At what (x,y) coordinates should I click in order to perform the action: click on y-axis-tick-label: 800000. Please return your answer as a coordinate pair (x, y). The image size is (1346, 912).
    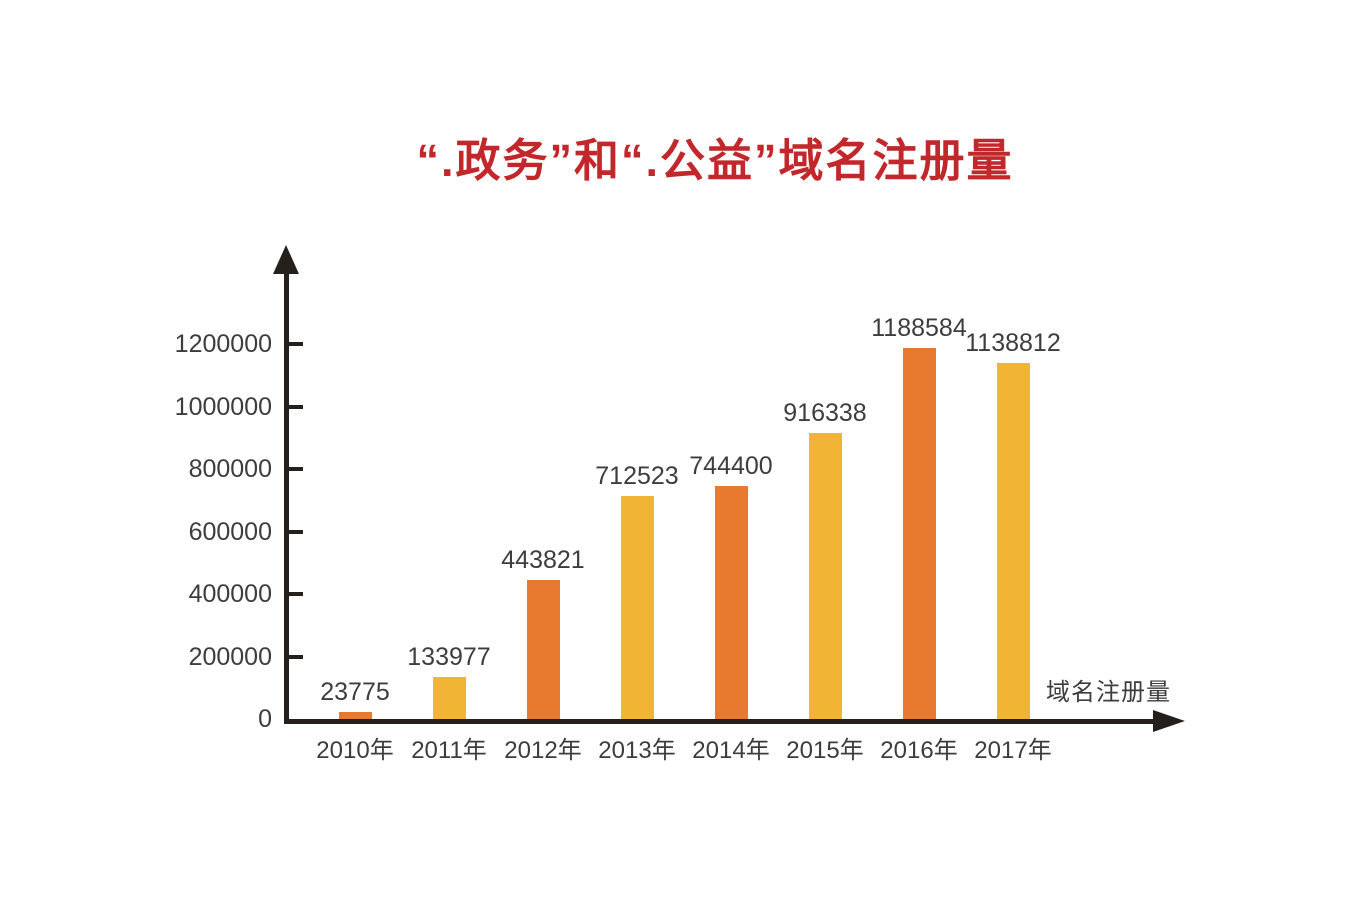
    Looking at the image, I should click on (230, 469).